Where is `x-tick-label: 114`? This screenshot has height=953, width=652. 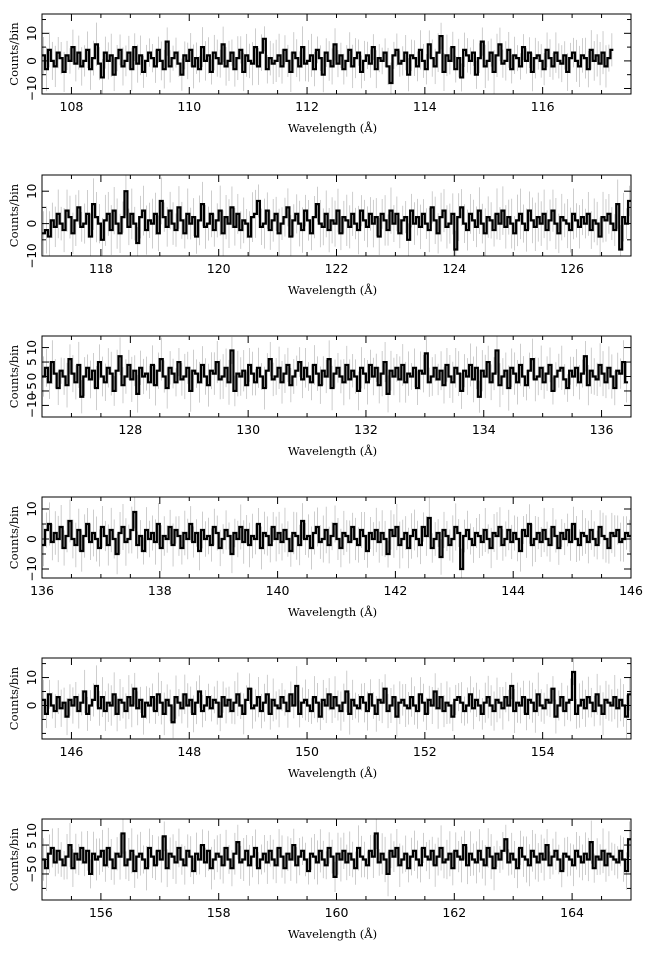 x-tick-label: 114 is located at coordinates (425, 106).